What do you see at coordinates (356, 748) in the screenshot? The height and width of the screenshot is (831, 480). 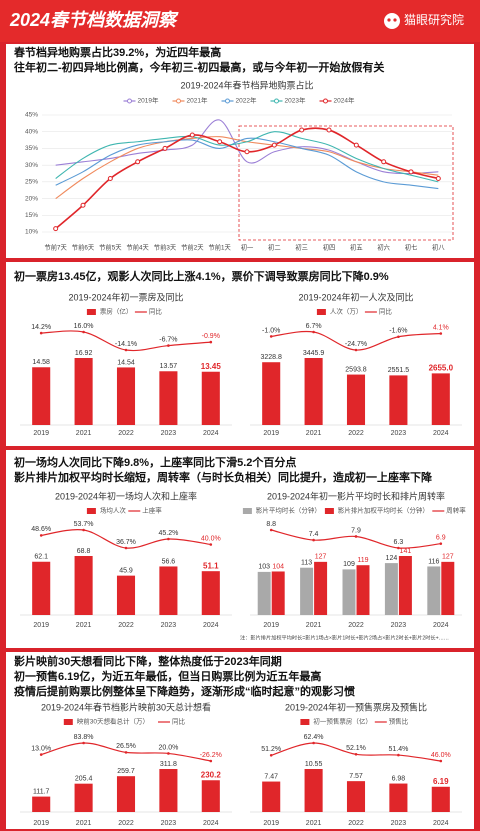 I see `line-label: 52.1%` at bounding box center [356, 748].